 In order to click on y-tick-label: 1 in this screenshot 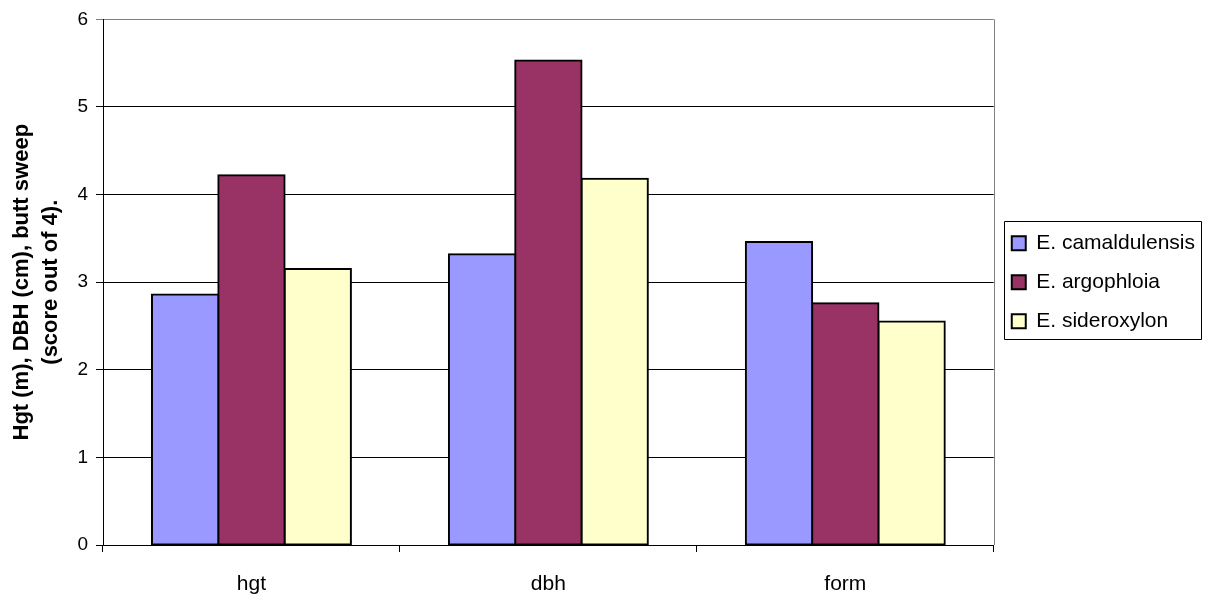, I will do `click(82, 456)`.